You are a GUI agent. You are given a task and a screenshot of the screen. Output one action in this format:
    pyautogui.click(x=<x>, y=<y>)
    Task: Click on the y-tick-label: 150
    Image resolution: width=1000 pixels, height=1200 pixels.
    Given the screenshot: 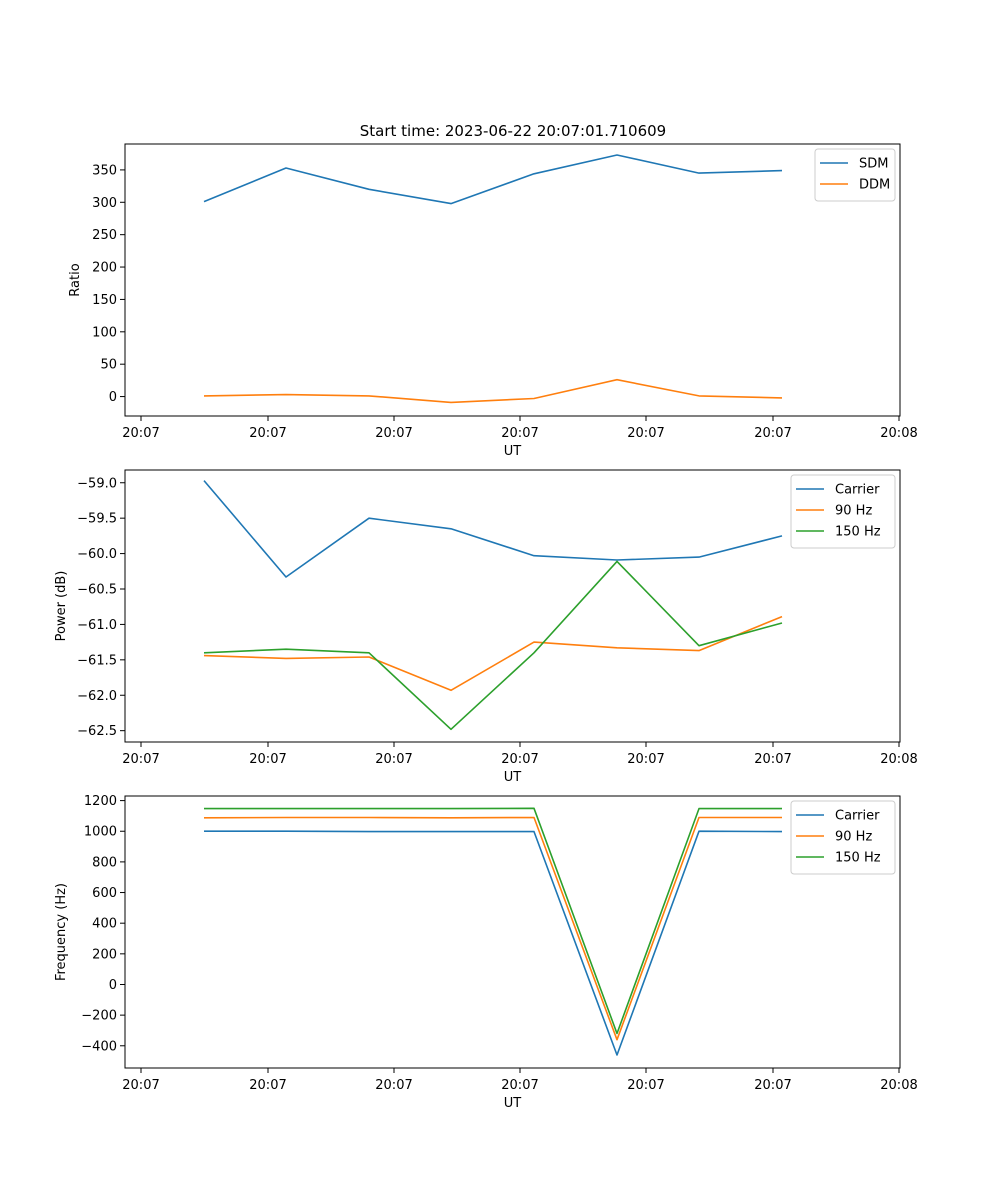 What is the action you would take?
    pyautogui.click(x=104, y=300)
    